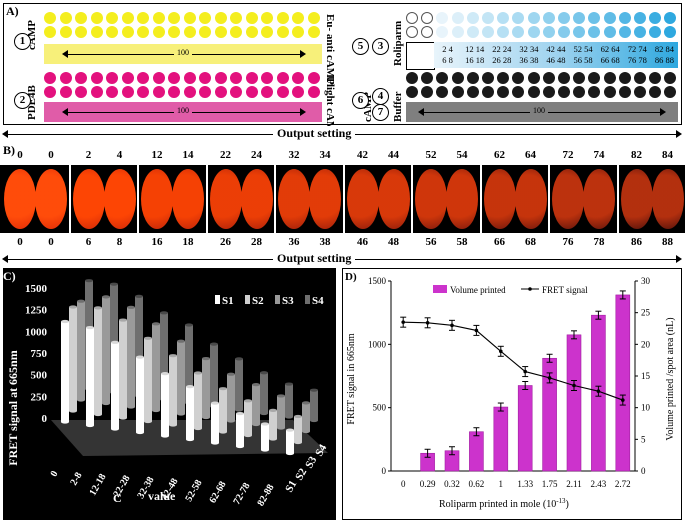  I want to click on y-tick-label: 500, so click(380, 408).